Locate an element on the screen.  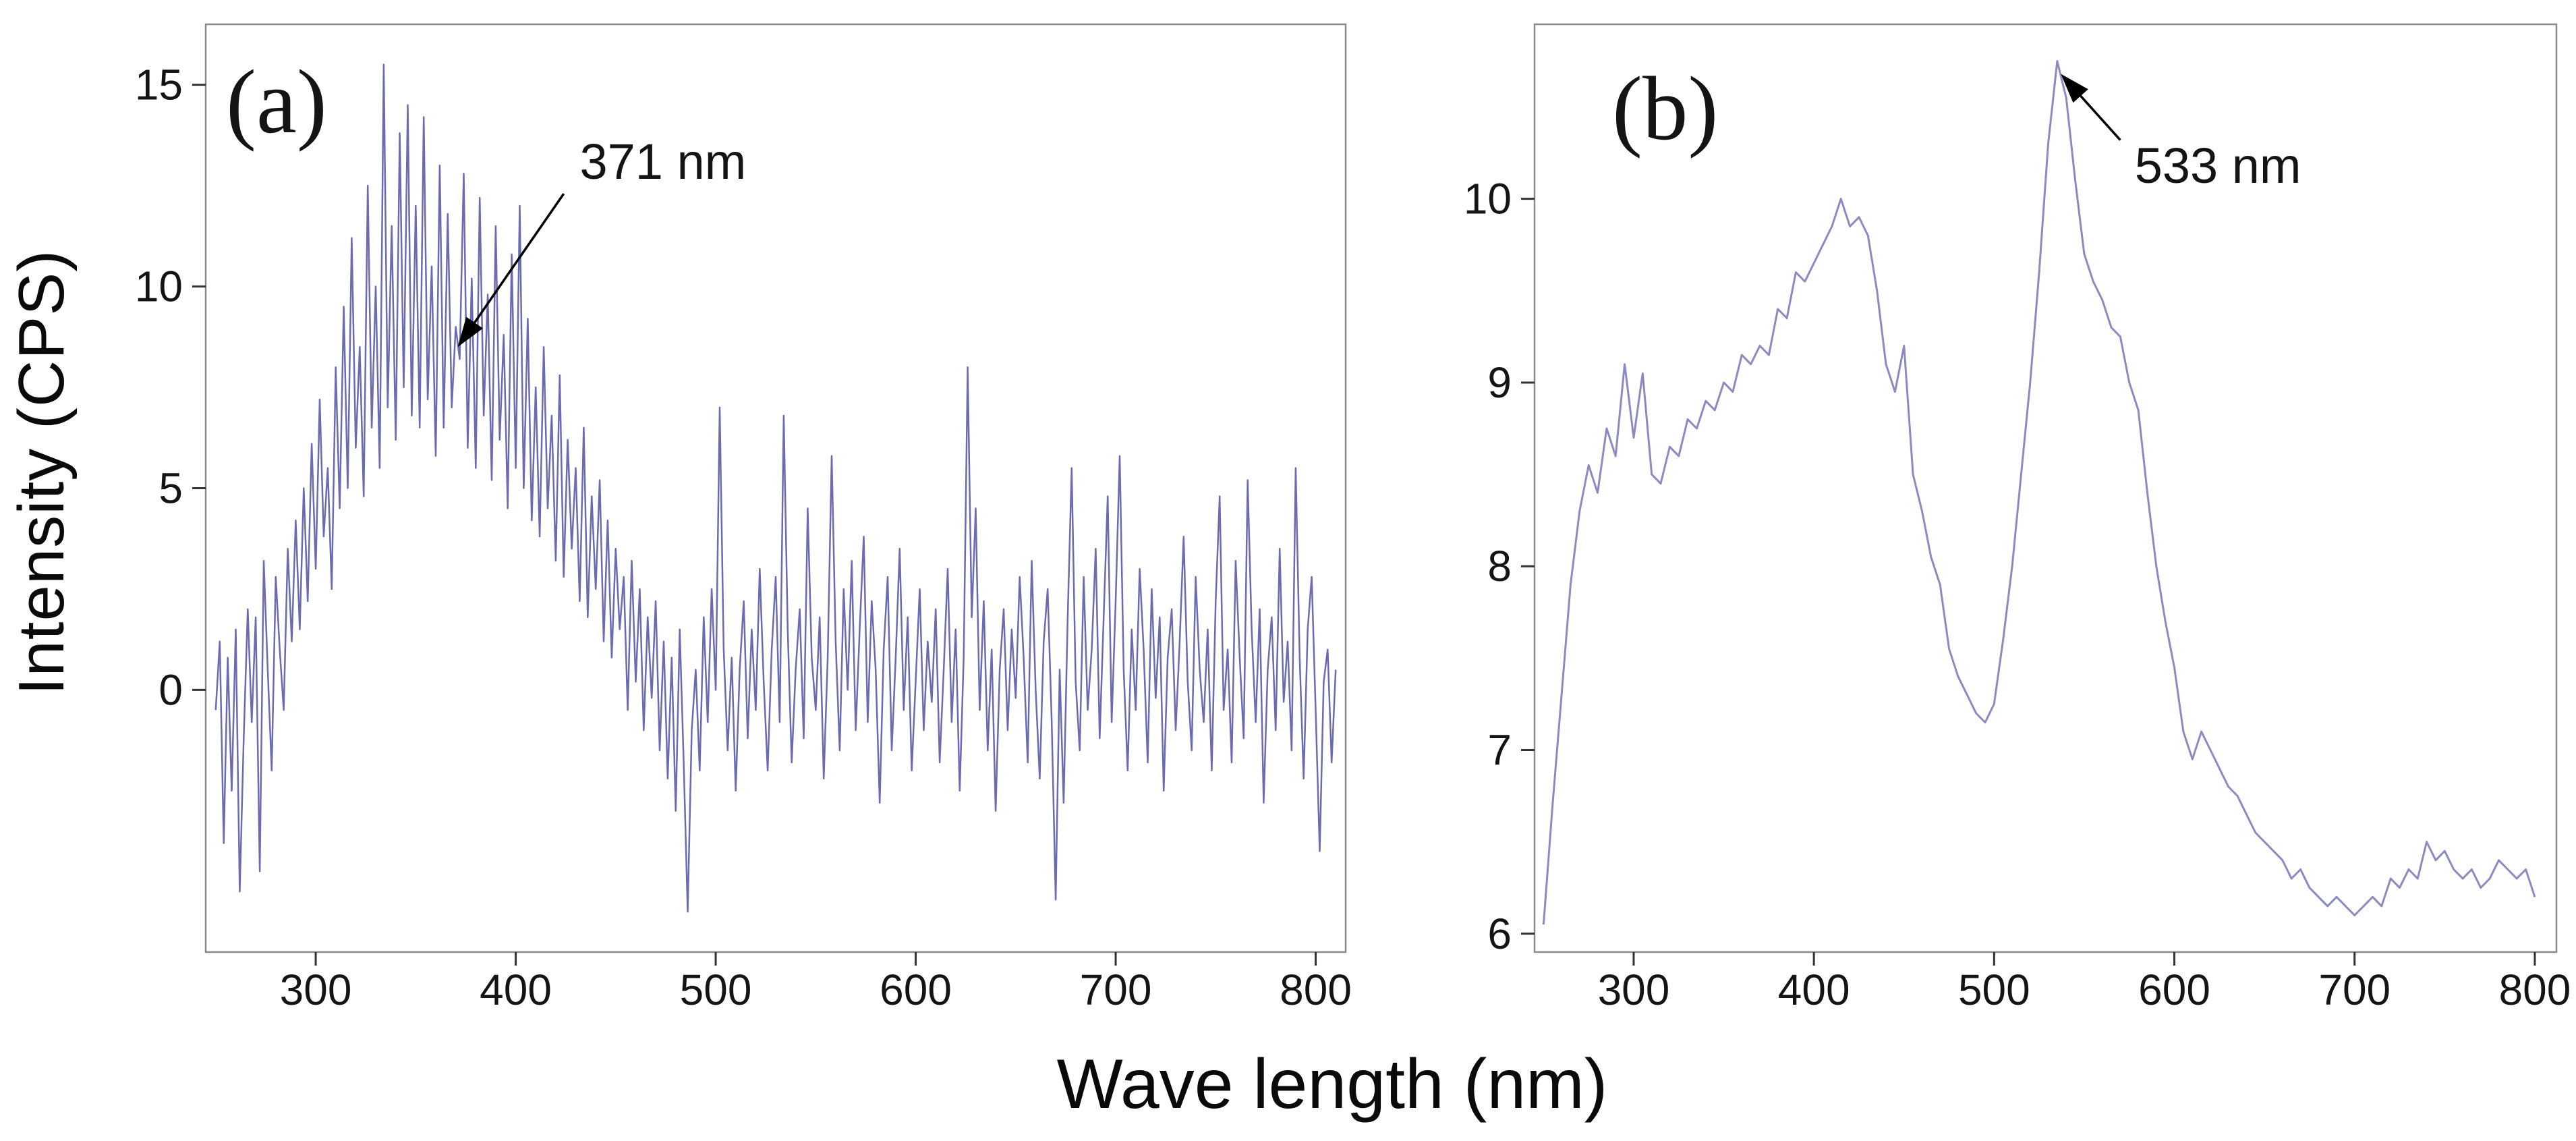
y-tick-label: 5 is located at coordinates (171, 488).